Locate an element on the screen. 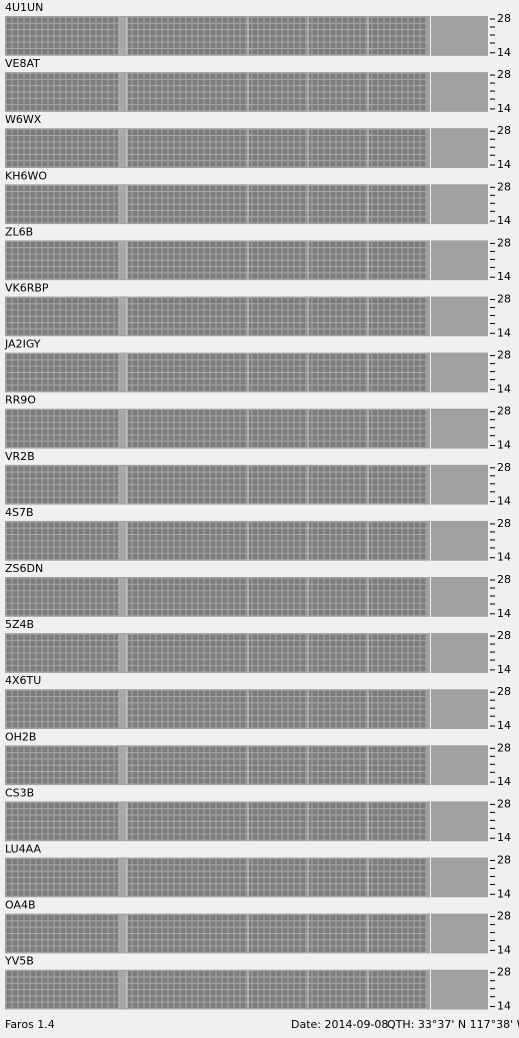  station-name: OA4B is located at coordinates (20, 905).